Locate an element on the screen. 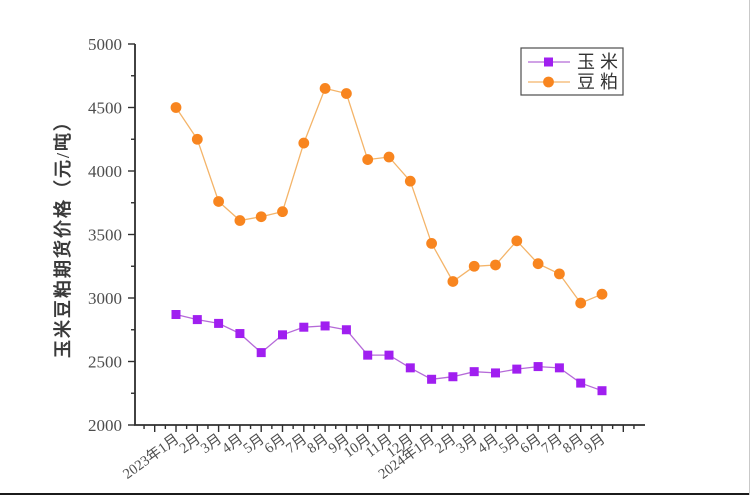 The width and height of the screenshot is (750, 495). image-border-bottom is located at coordinates (375, 494).